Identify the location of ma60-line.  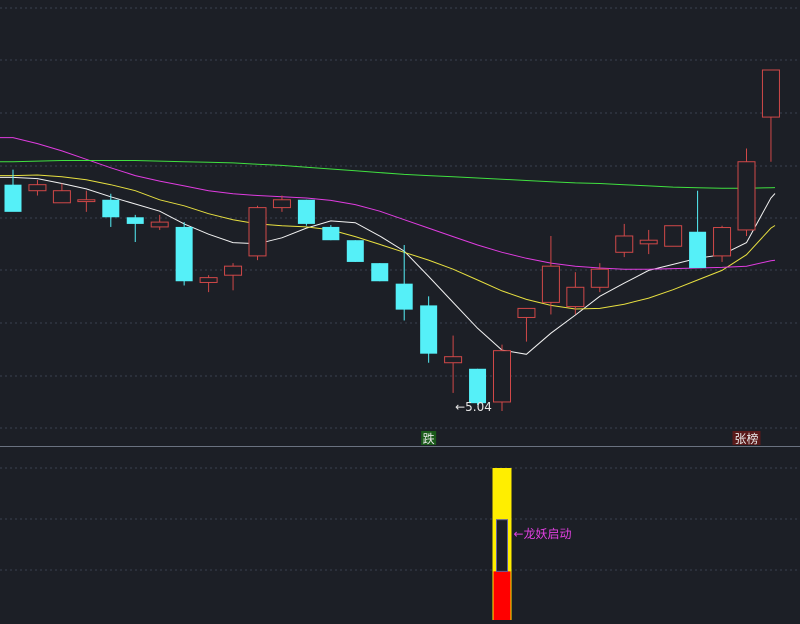
(388, 174).